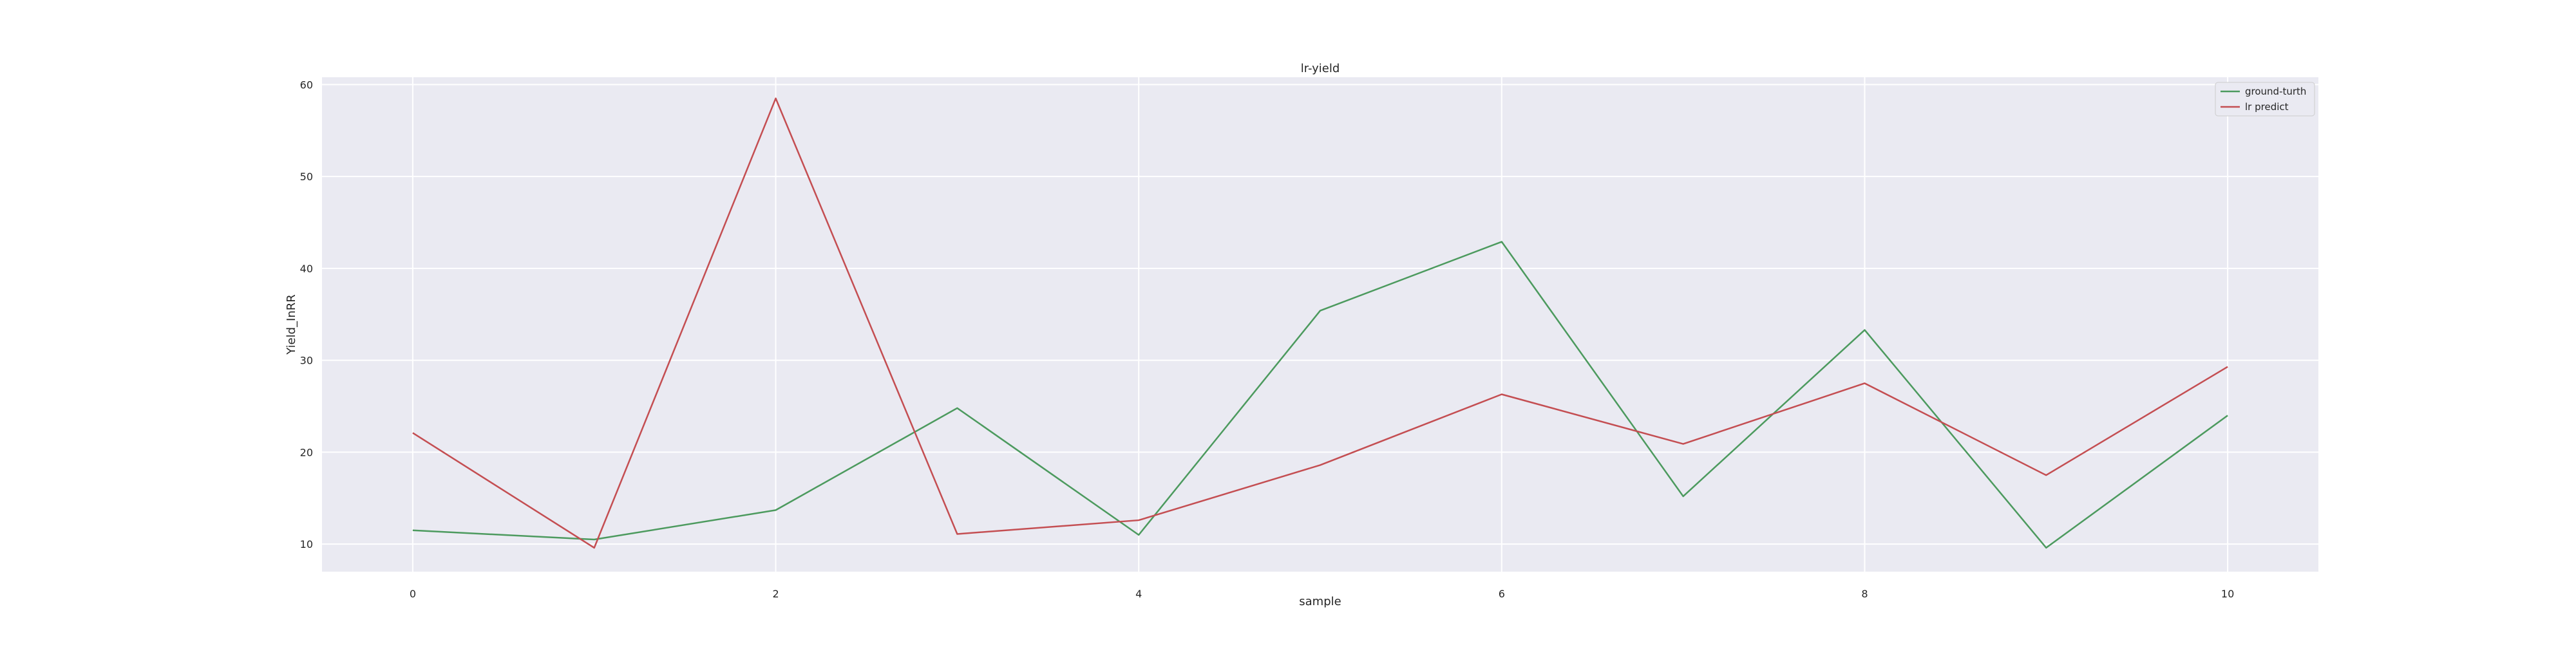 This screenshot has height=647, width=2576. What do you see at coordinates (413, 594) in the screenshot?
I see `x-tick-label: 0` at bounding box center [413, 594].